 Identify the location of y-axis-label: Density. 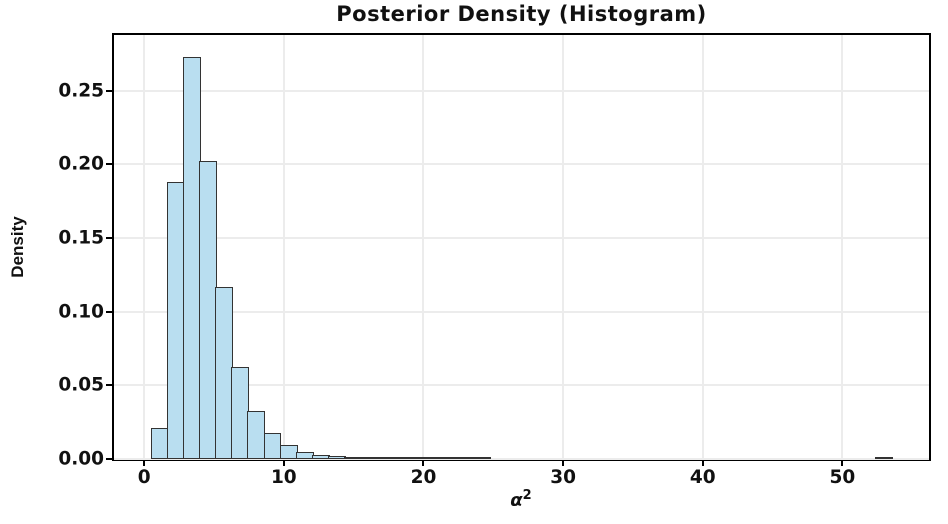
(17, 247).